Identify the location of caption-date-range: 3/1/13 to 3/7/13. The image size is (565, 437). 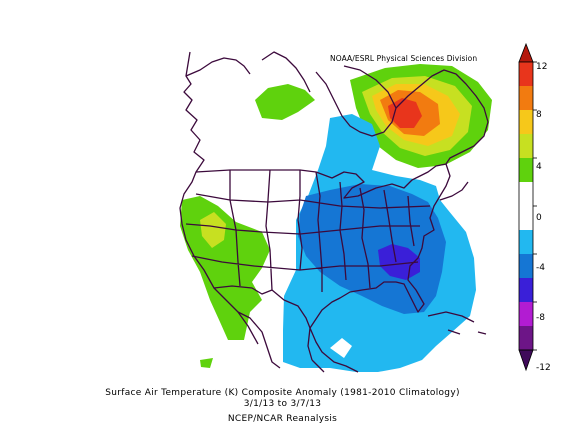
(282, 404).